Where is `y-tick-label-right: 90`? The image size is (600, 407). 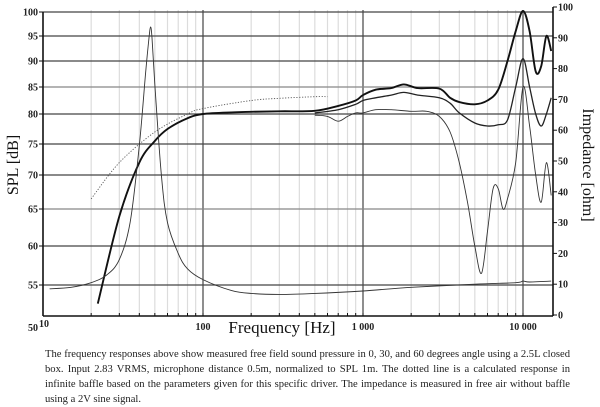
y-tick-label-right: 90 is located at coordinates (563, 38).